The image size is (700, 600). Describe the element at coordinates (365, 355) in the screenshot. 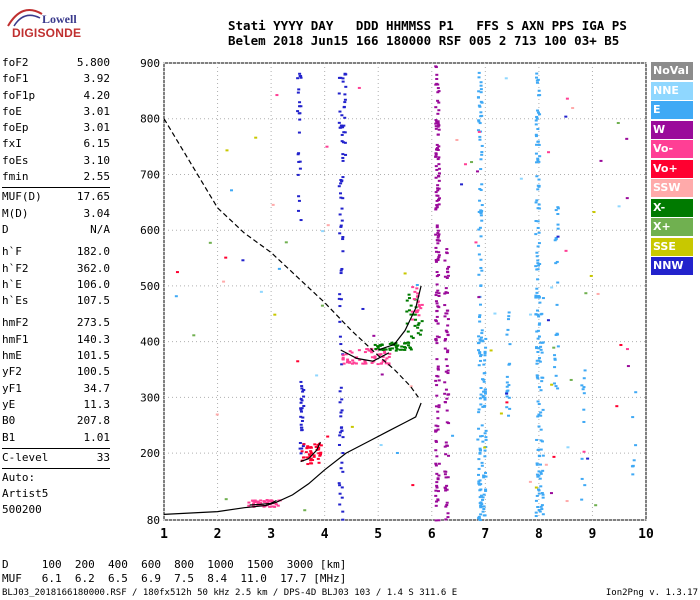

I see `series-line-trace-F2-lower` at that location.